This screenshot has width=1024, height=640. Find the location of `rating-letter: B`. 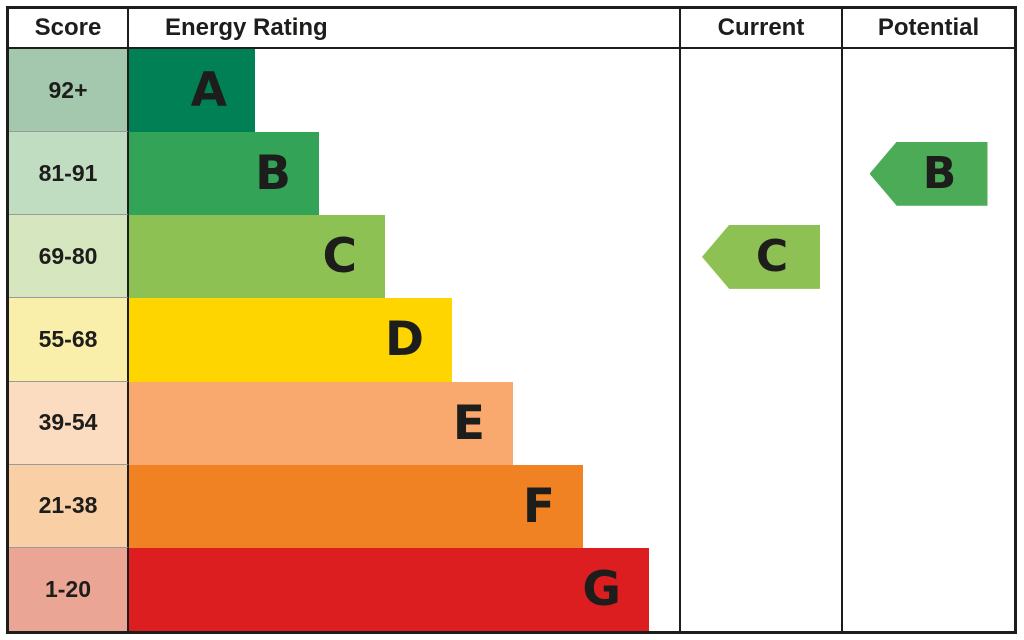

rating-letter: B is located at coordinates (273, 174).